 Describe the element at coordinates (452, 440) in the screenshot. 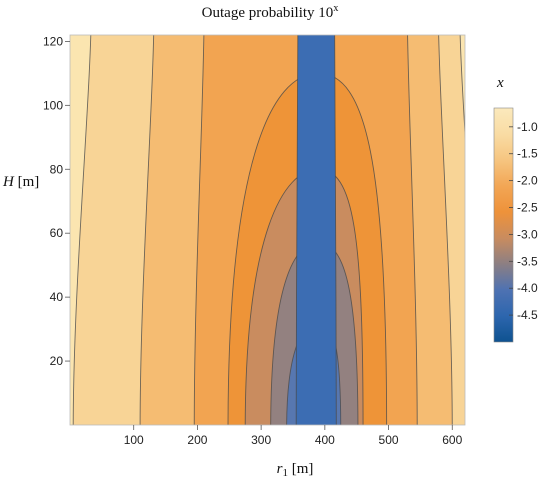

I see `x-tick-label: 600` at that location.